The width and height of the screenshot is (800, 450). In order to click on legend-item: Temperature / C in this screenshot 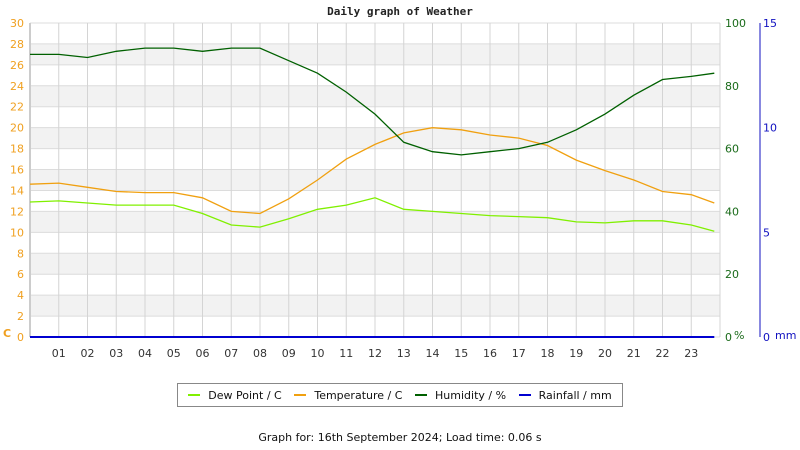, I will do `click(348, 395)`.